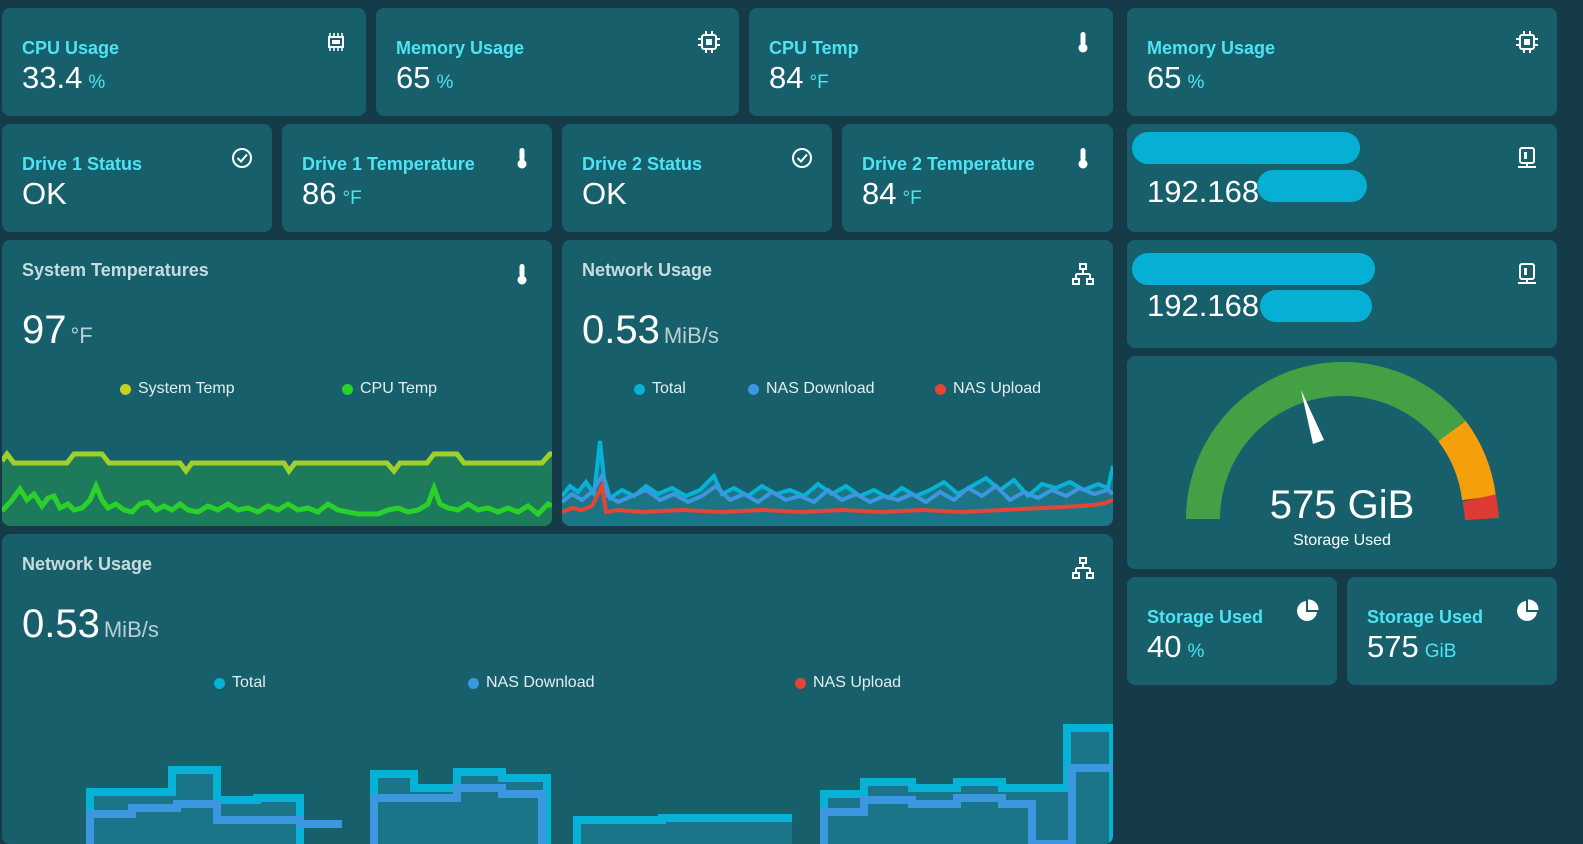 Image resolution: width=1583 pixels, height=844 pixels. I want to click on cpu-temp-line, so click(277, 498).